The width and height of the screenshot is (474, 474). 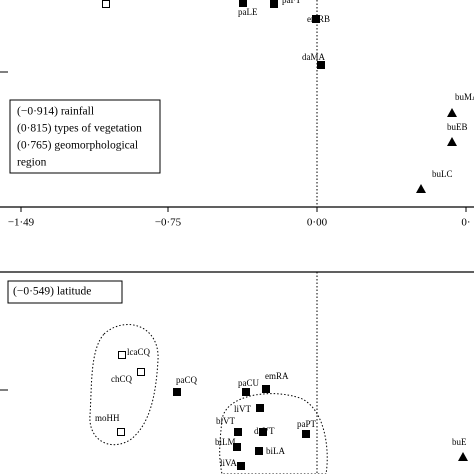 What do you see at coordinates (442, 174) in the screenshot?
I see `point-label: buLC` at bounding box center [442, 174].